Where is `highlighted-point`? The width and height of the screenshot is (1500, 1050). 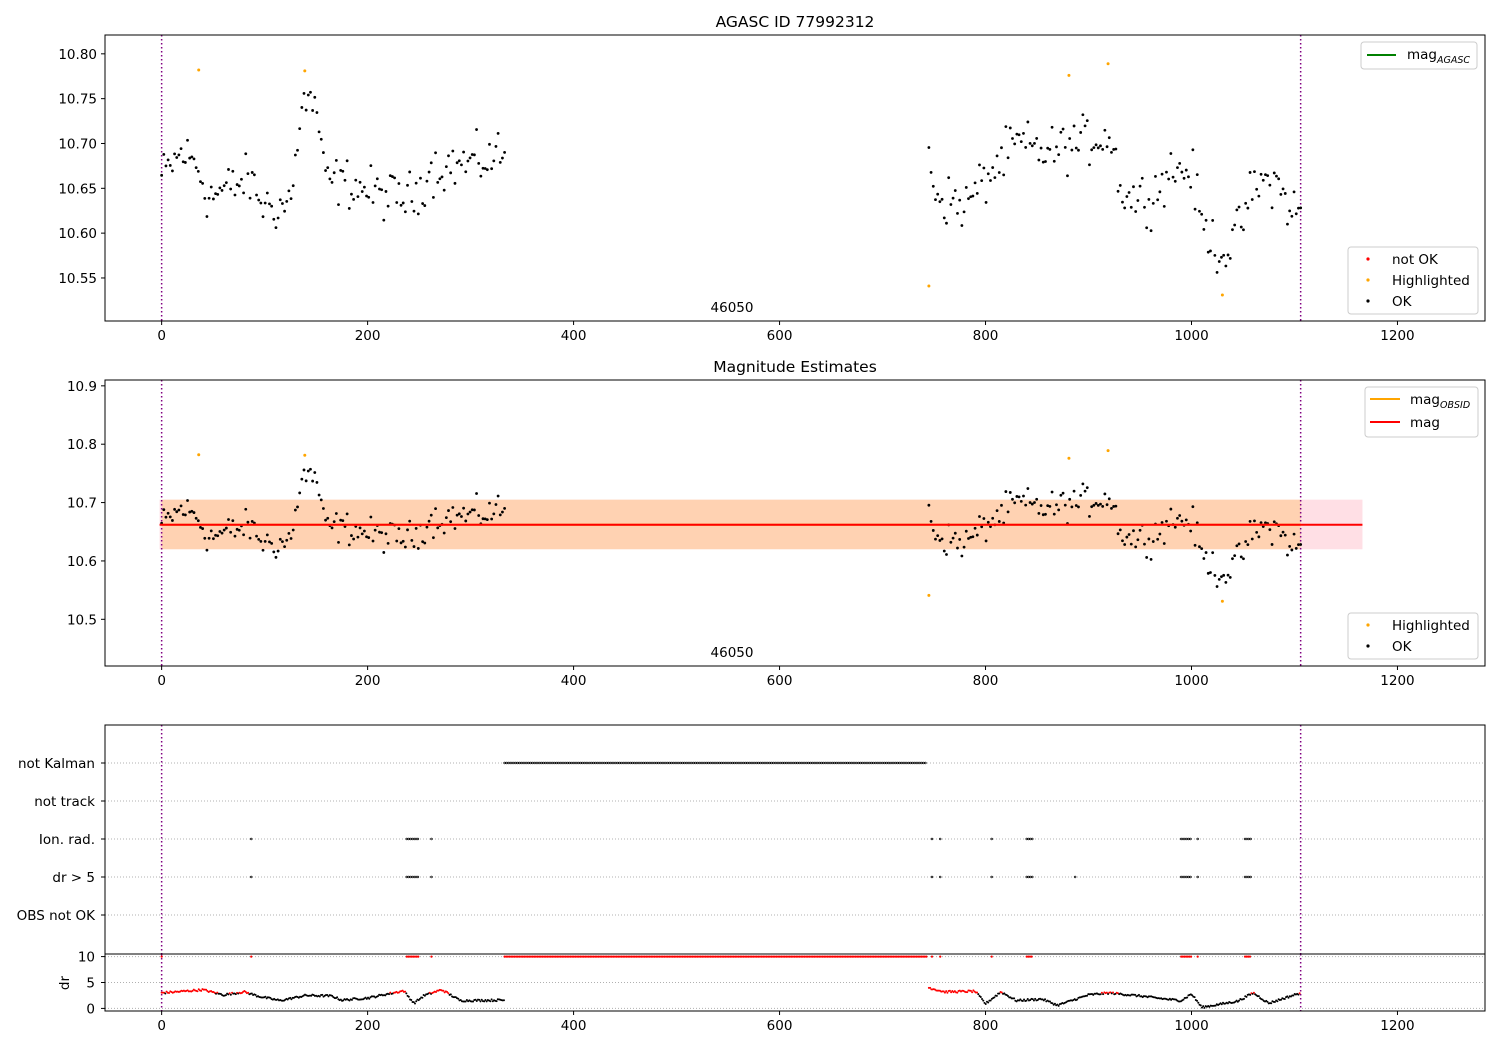 highlighted-point is located at coordinates (199, 455).